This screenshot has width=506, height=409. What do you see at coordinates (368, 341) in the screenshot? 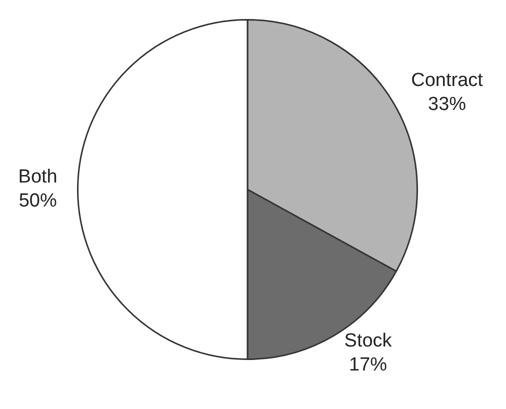
I see `slice-label: Stock` at bounding box center [368, 341].